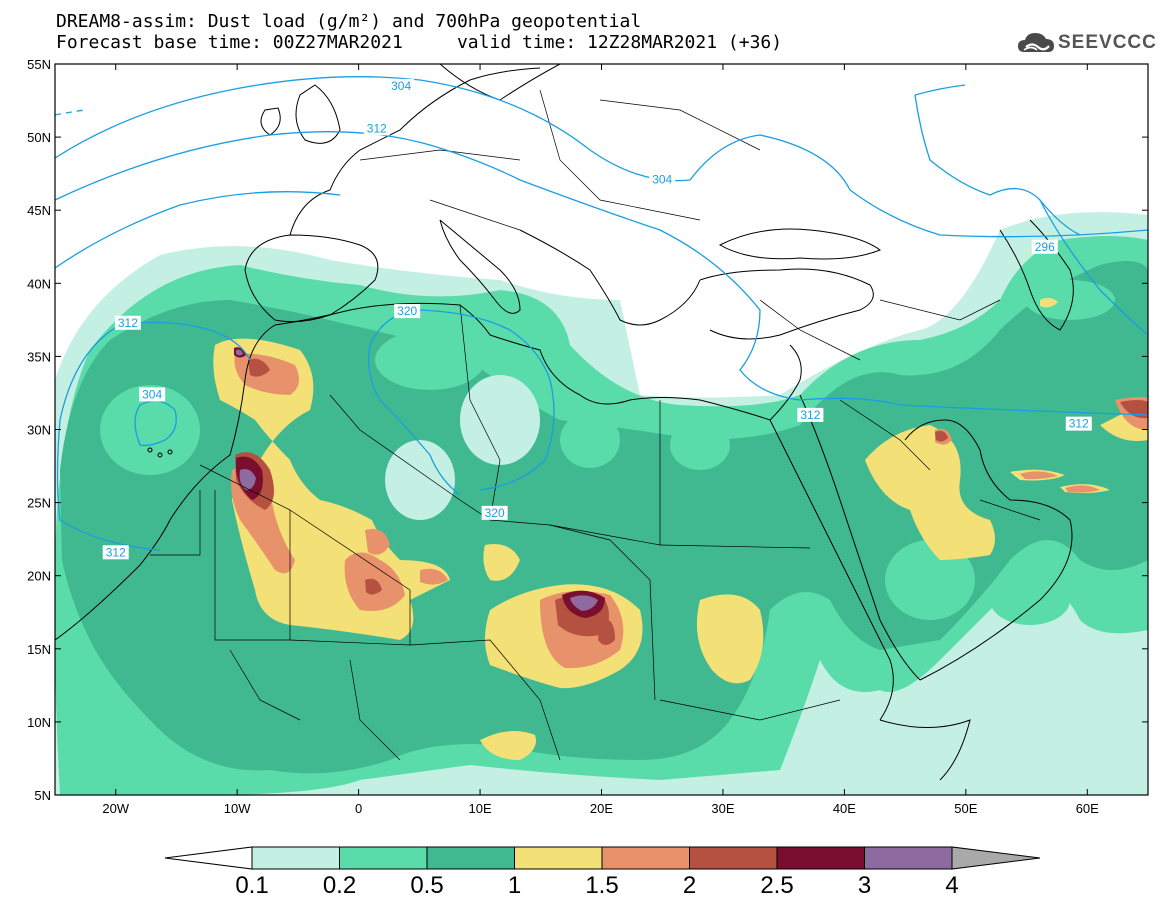  I want to click on colorbar-label: 0.5, so click(426, 885).